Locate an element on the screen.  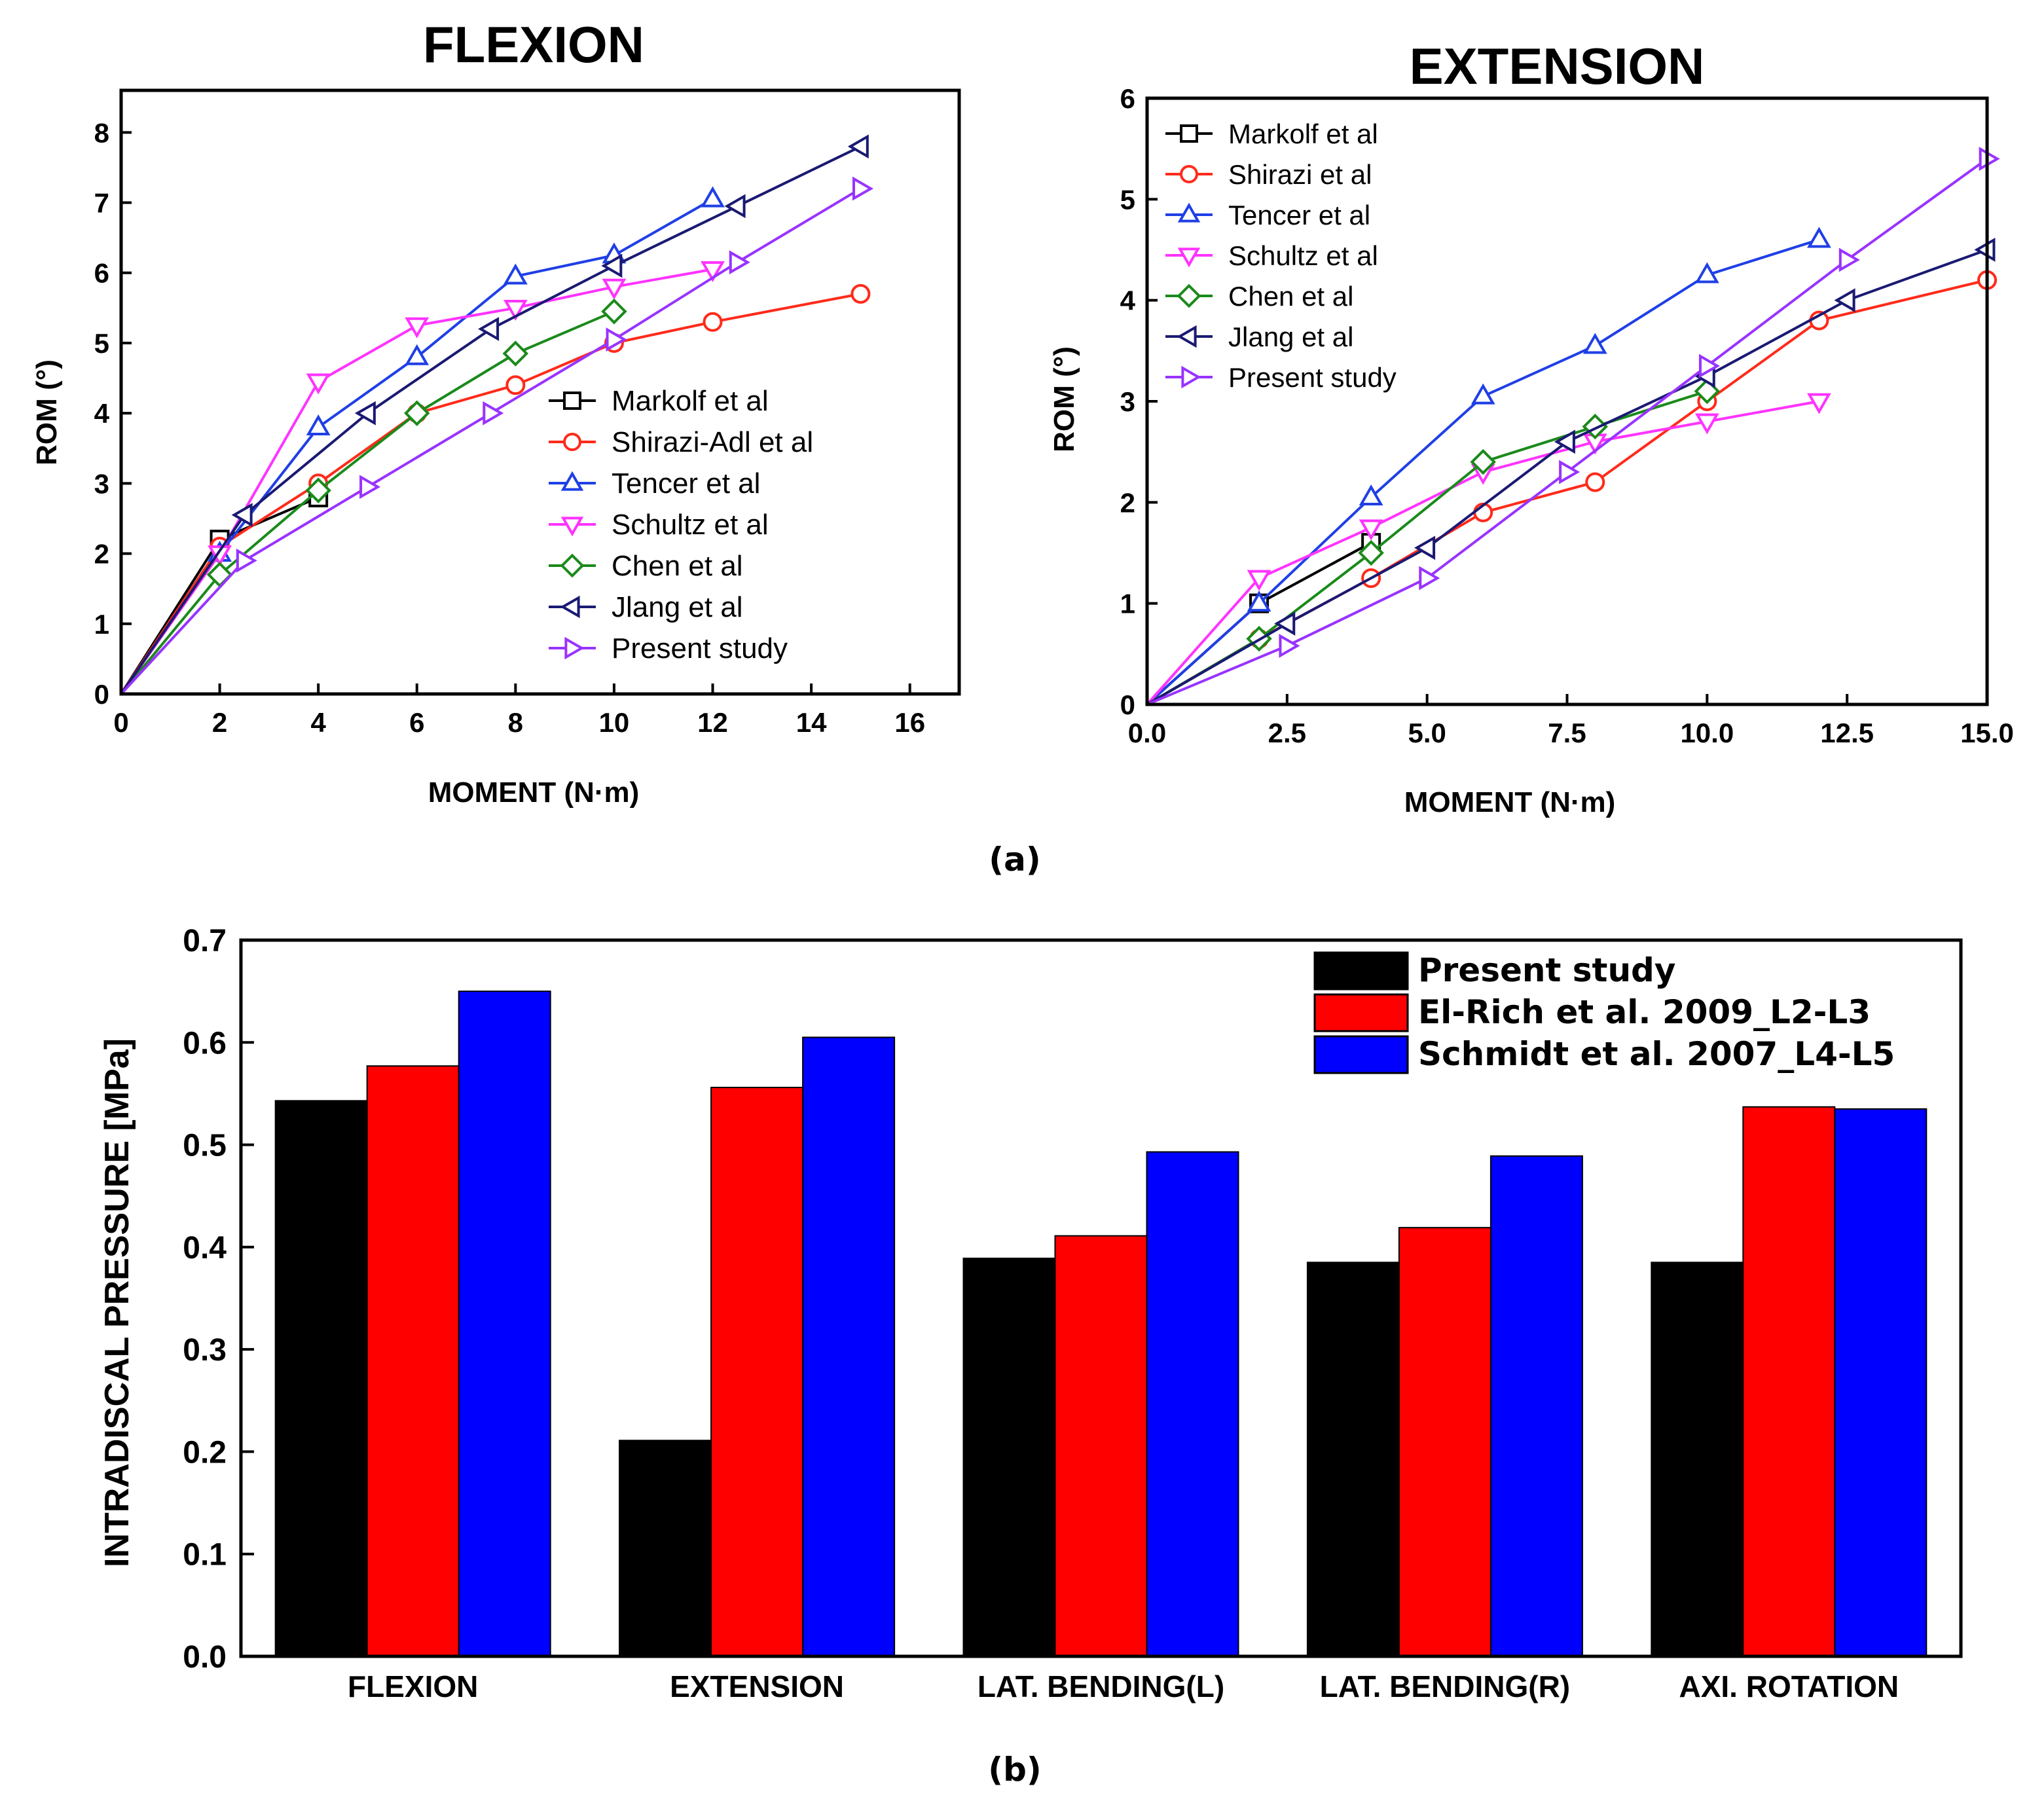
y-tick-label: 0 is located at coordinates (101, 694).